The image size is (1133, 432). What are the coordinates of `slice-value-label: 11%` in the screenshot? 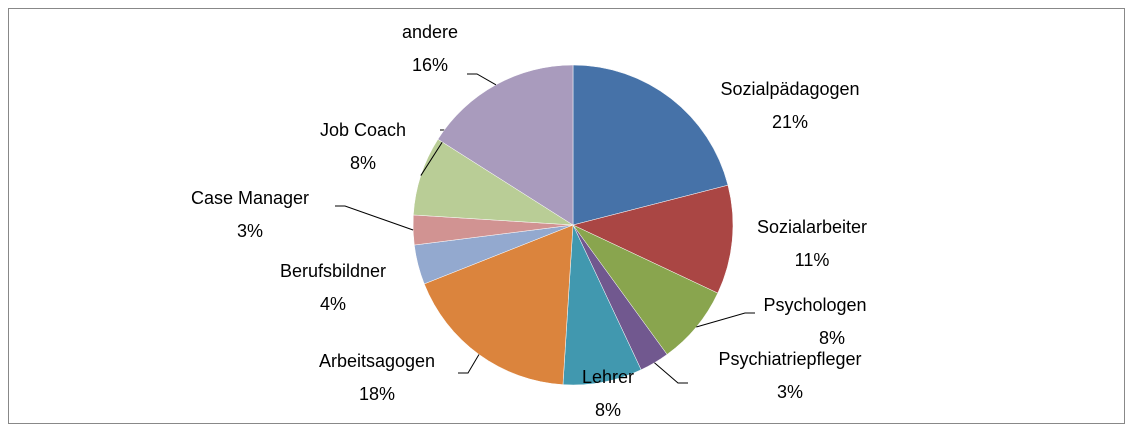 It's located at (812, 260).